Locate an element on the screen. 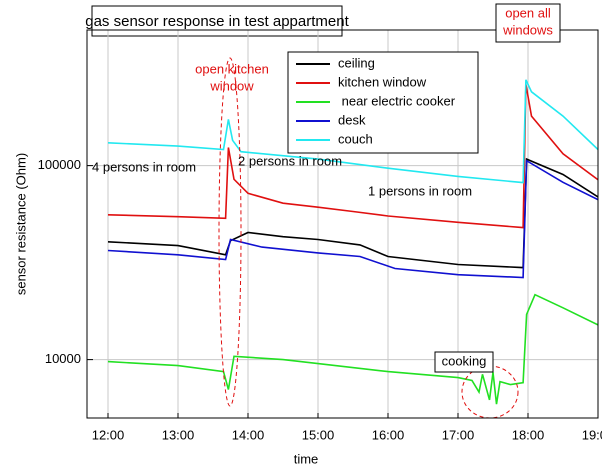 The height and width of the screenshot is (470, 602). y-axis-label: sensor resistance (Ohm) is located at coordinates (20, 224).